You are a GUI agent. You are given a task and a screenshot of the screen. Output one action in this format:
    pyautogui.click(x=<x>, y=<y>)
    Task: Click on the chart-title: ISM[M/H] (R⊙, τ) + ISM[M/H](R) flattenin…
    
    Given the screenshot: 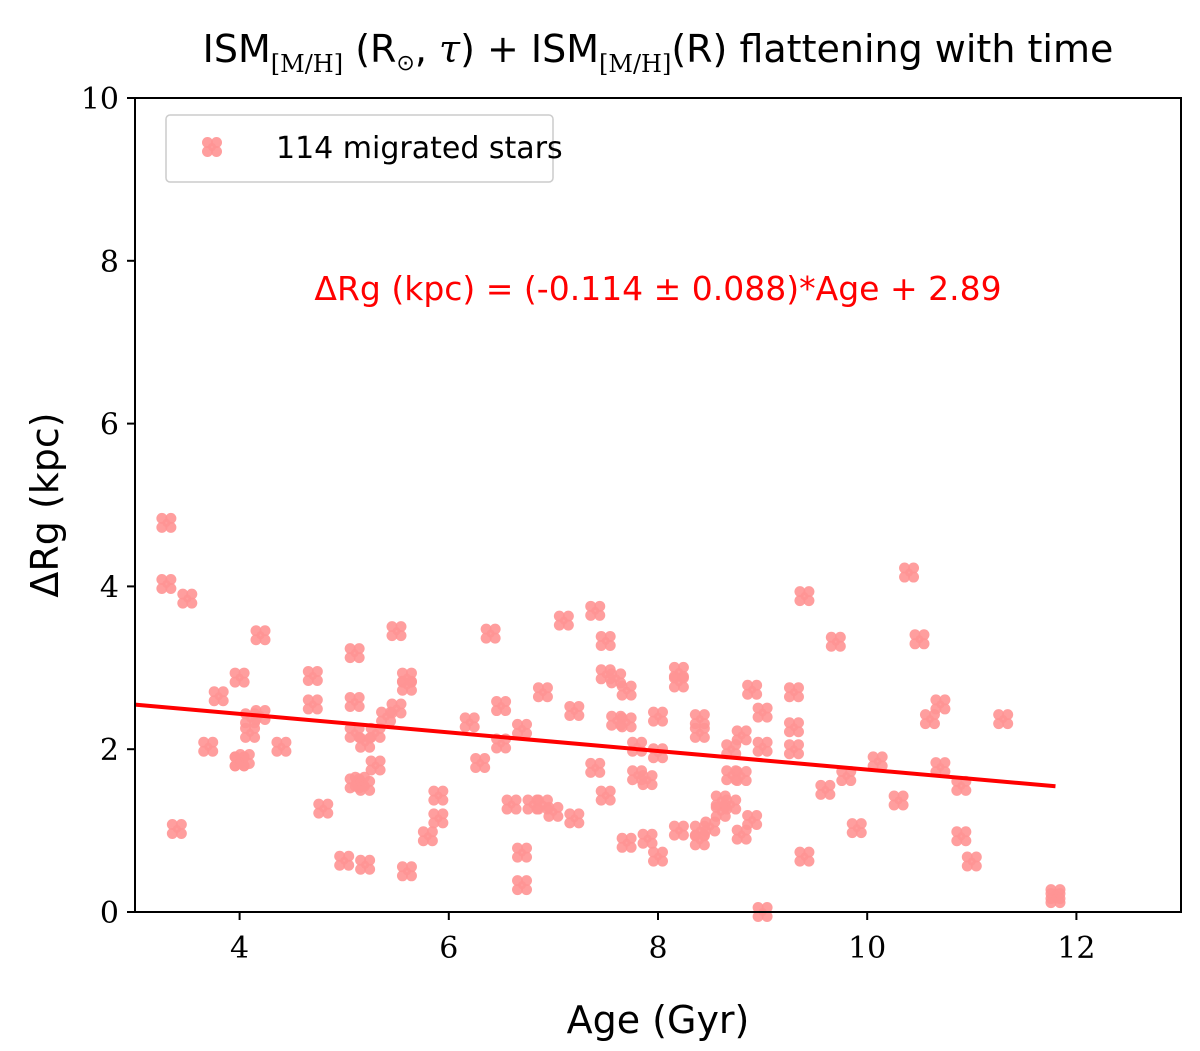 What is the action you would take?
    pyautogui.click(x=658, y=52)
    